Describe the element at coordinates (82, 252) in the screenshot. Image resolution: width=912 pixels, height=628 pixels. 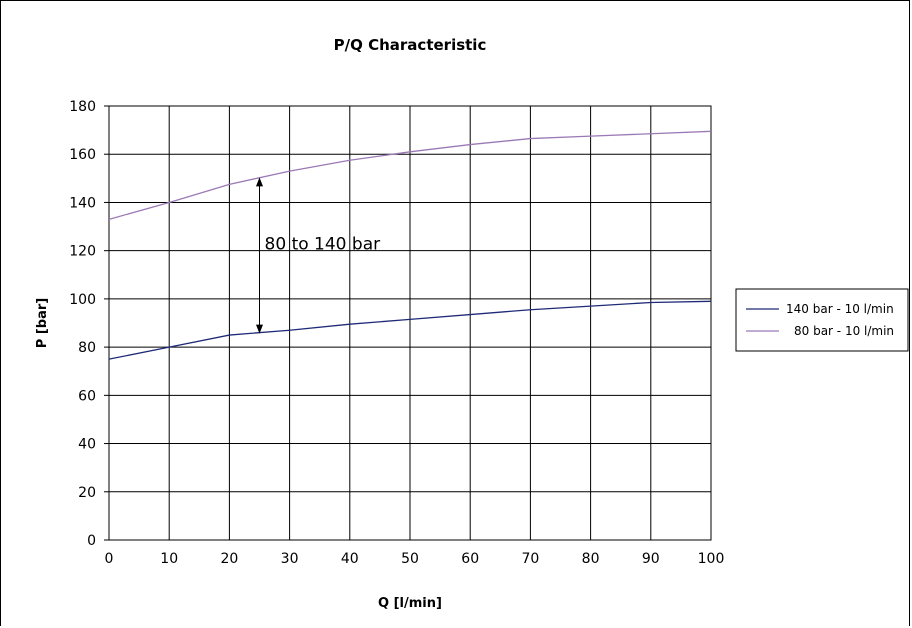
I see `y-tick-label: 120` at that location.